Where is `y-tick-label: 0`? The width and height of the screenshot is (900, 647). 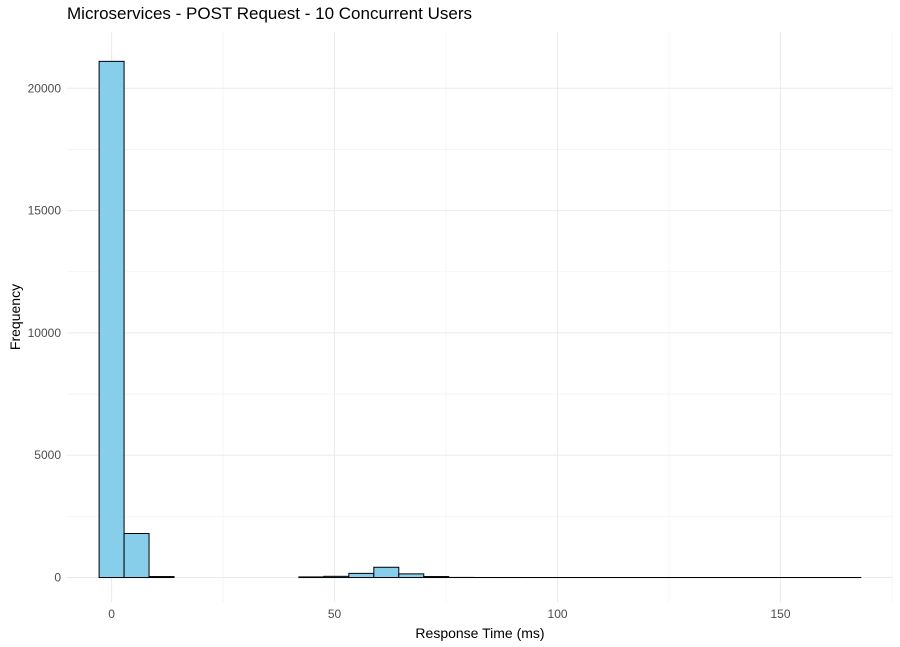 y-tick-label: 0 is located at coordinates (57, 578).